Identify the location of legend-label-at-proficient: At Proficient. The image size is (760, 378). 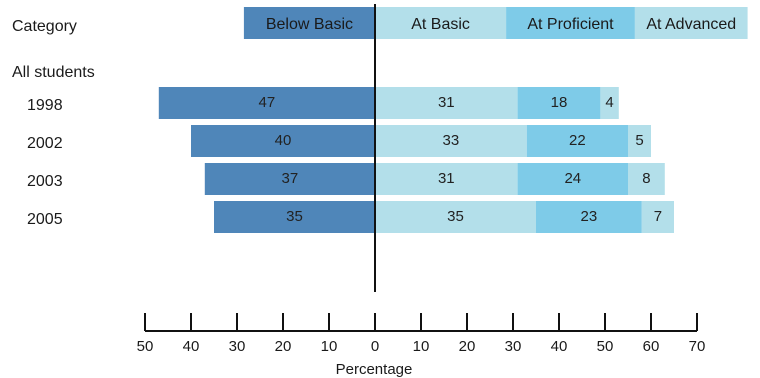
(570, 24).